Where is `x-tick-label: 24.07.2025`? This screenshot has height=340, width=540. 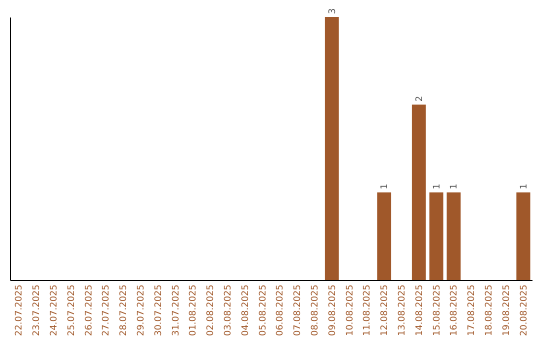 x-tick-label: 24.07.2025 is located at coordinates (55, 310).